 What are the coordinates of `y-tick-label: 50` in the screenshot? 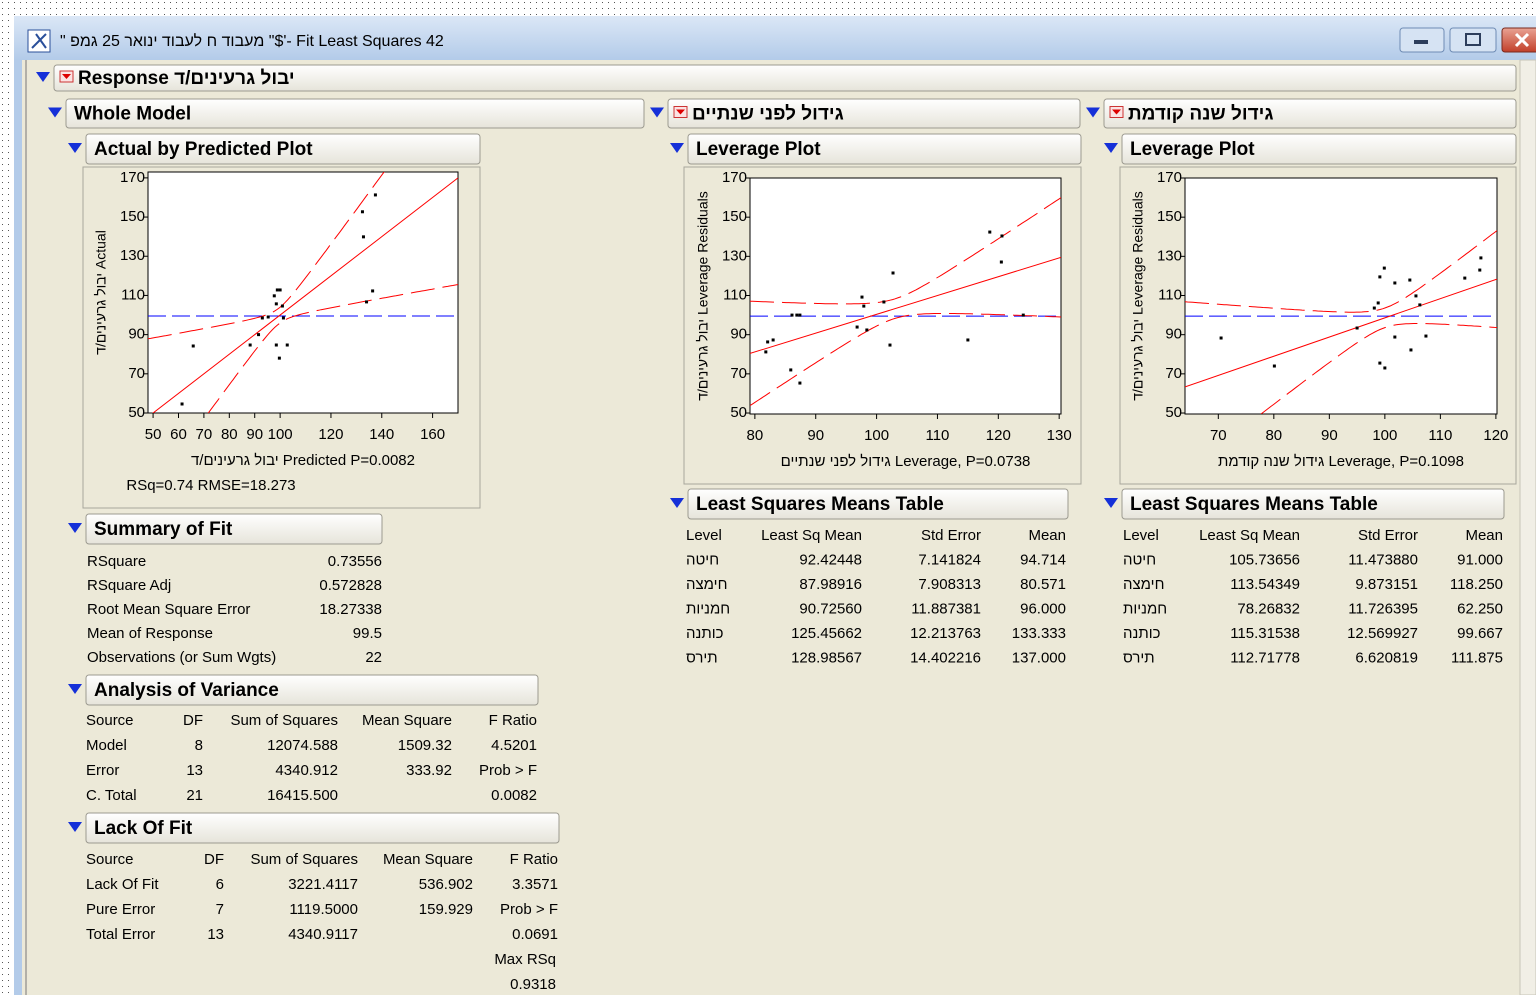 It's located at (738, 412).